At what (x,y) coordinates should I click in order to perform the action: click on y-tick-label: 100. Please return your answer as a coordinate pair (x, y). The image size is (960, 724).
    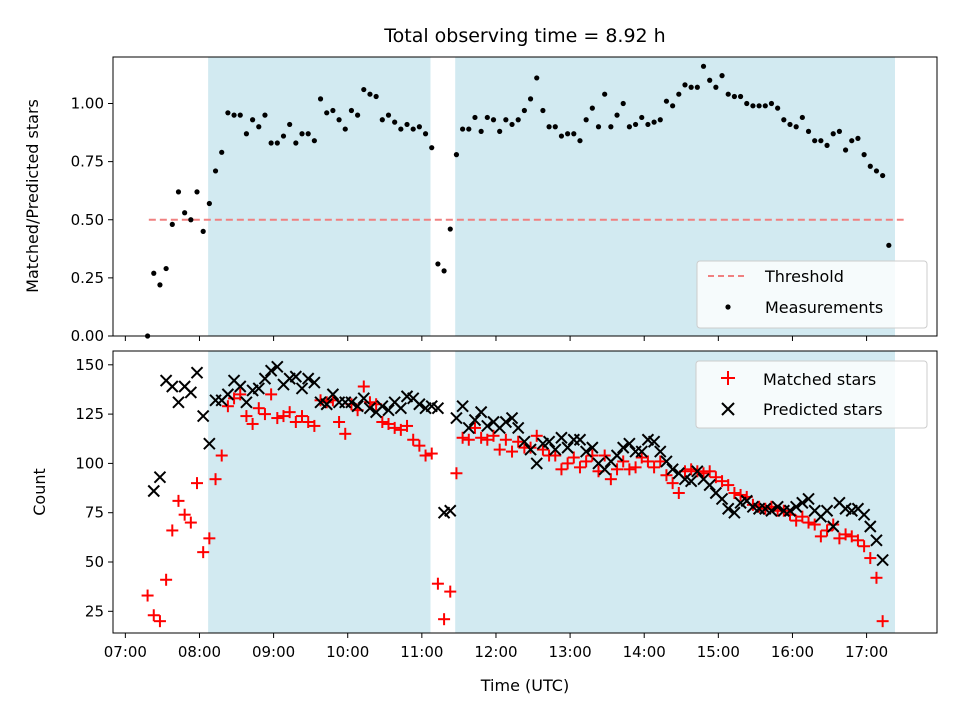
    Looking at the image, I should click on (89, 463).